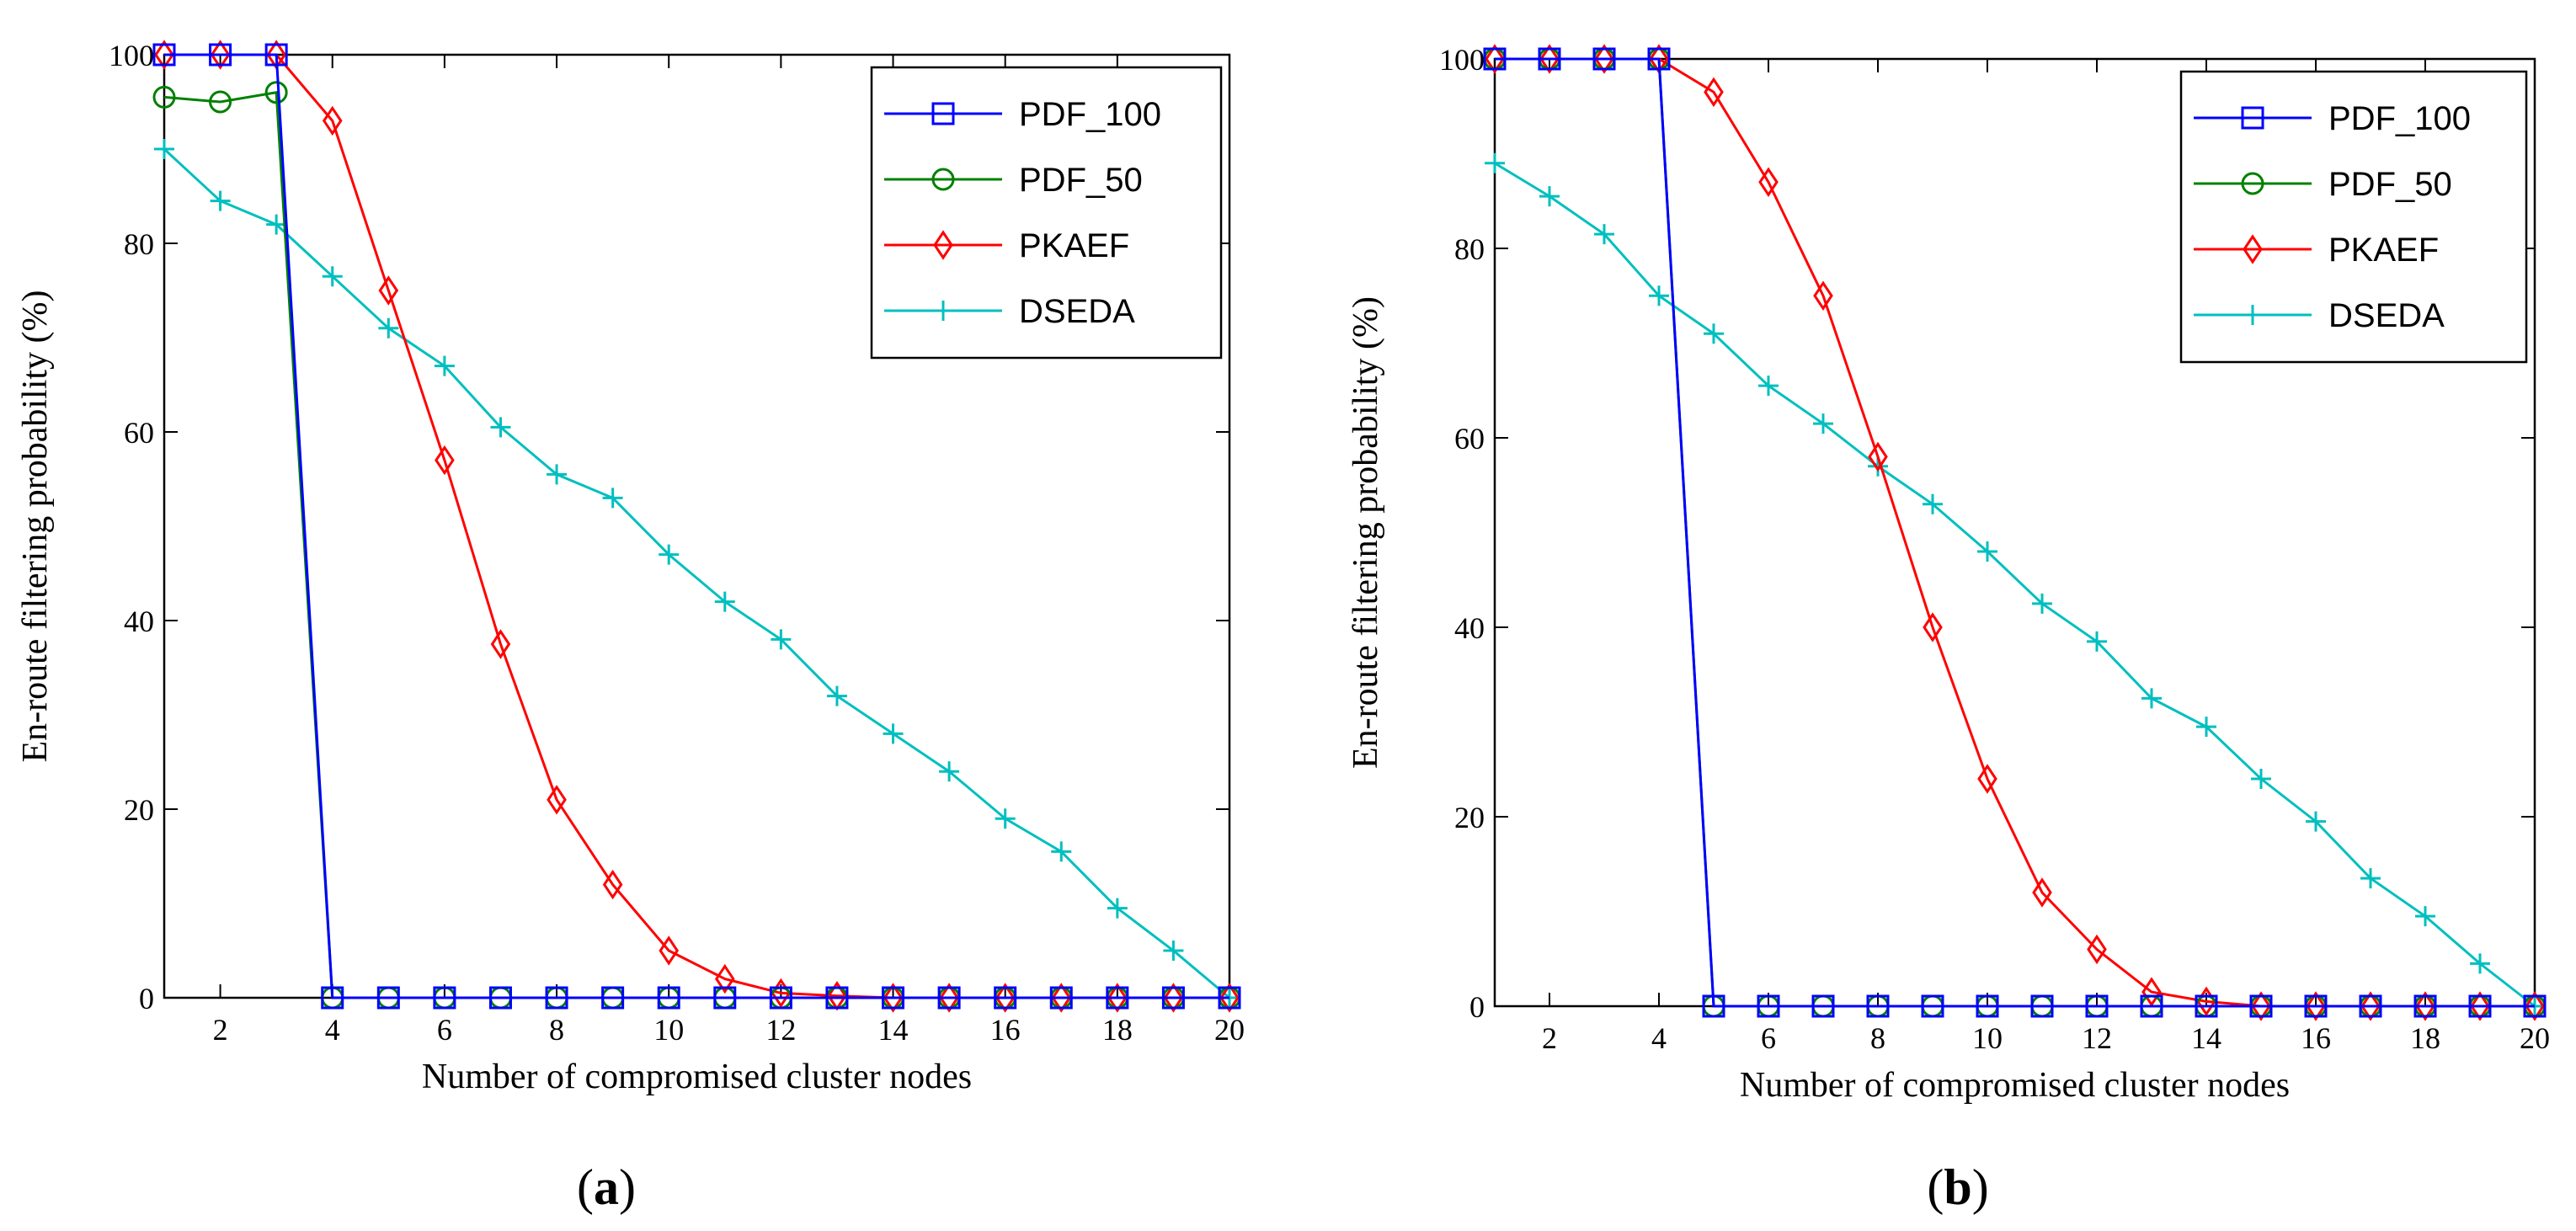 This screenshot has height=1231, width=2576. Describe the element at coordinates (2390, 184) in the screenshot. I see `chart-b-legend-item-pdf-50-label: PDF_50` at that location.